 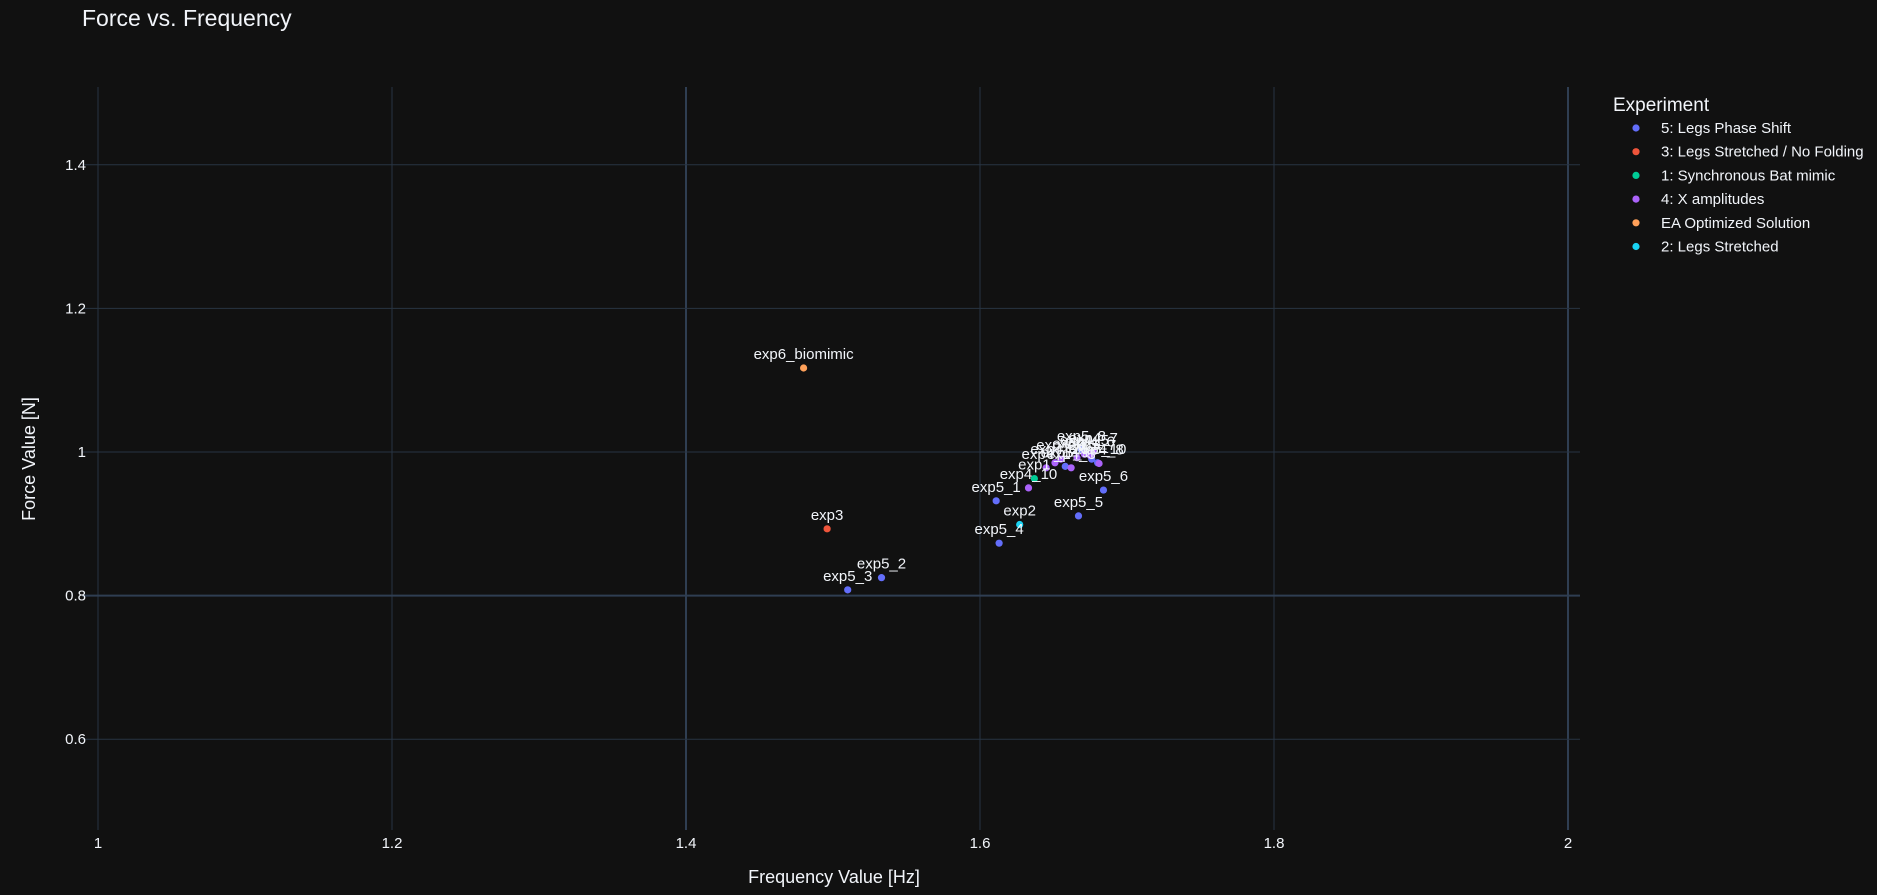 I want to click on legend-entry: 1: Synchronous Bat mimic, so click(x=1748, y=175).